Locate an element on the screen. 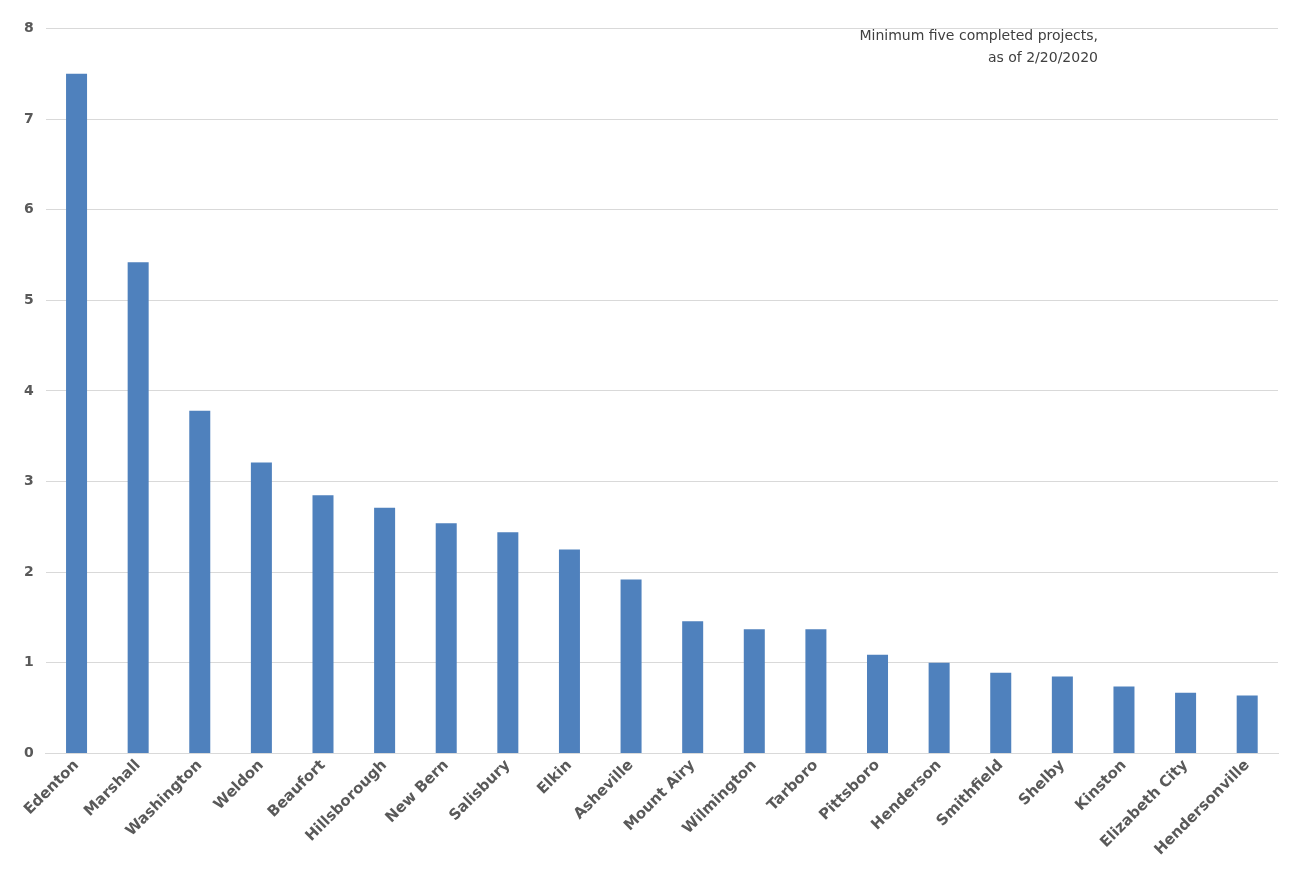 This screenshot has height=874, width=1296. y-tick-label: 3 is located at coordinates (28, 480).